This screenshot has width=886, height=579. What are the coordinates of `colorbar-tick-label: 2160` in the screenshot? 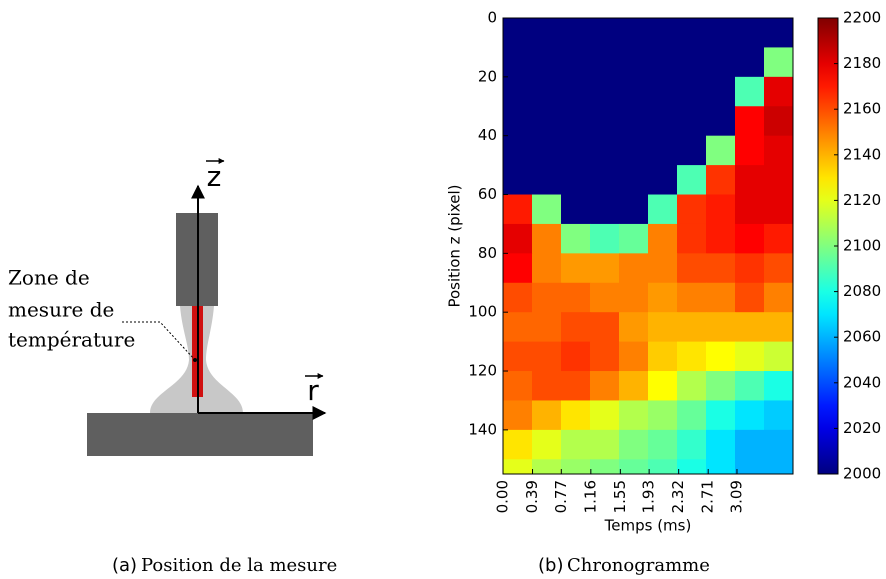 It's located at (862, 109).